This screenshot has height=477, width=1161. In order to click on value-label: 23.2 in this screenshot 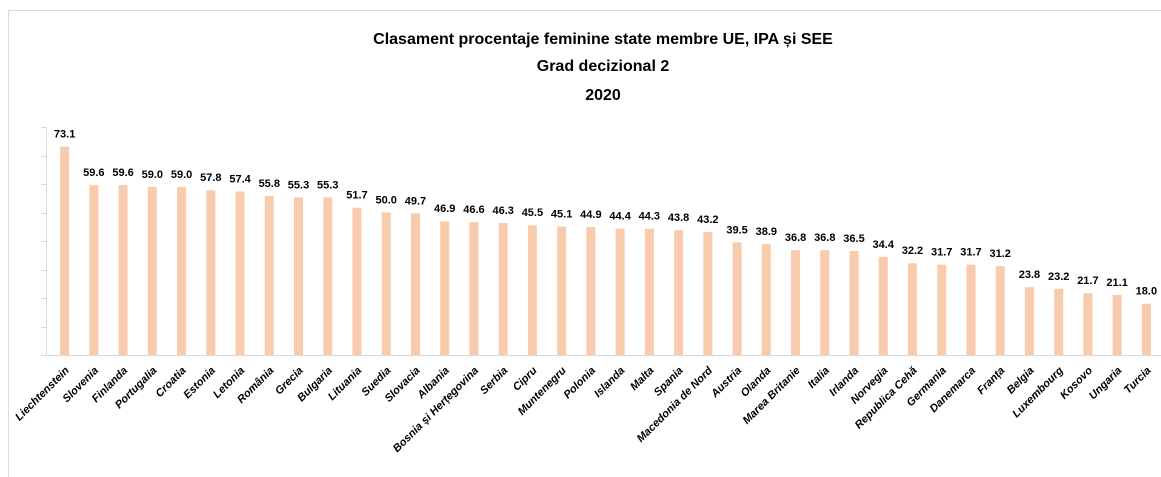, I will do `click(1058, 277)`.